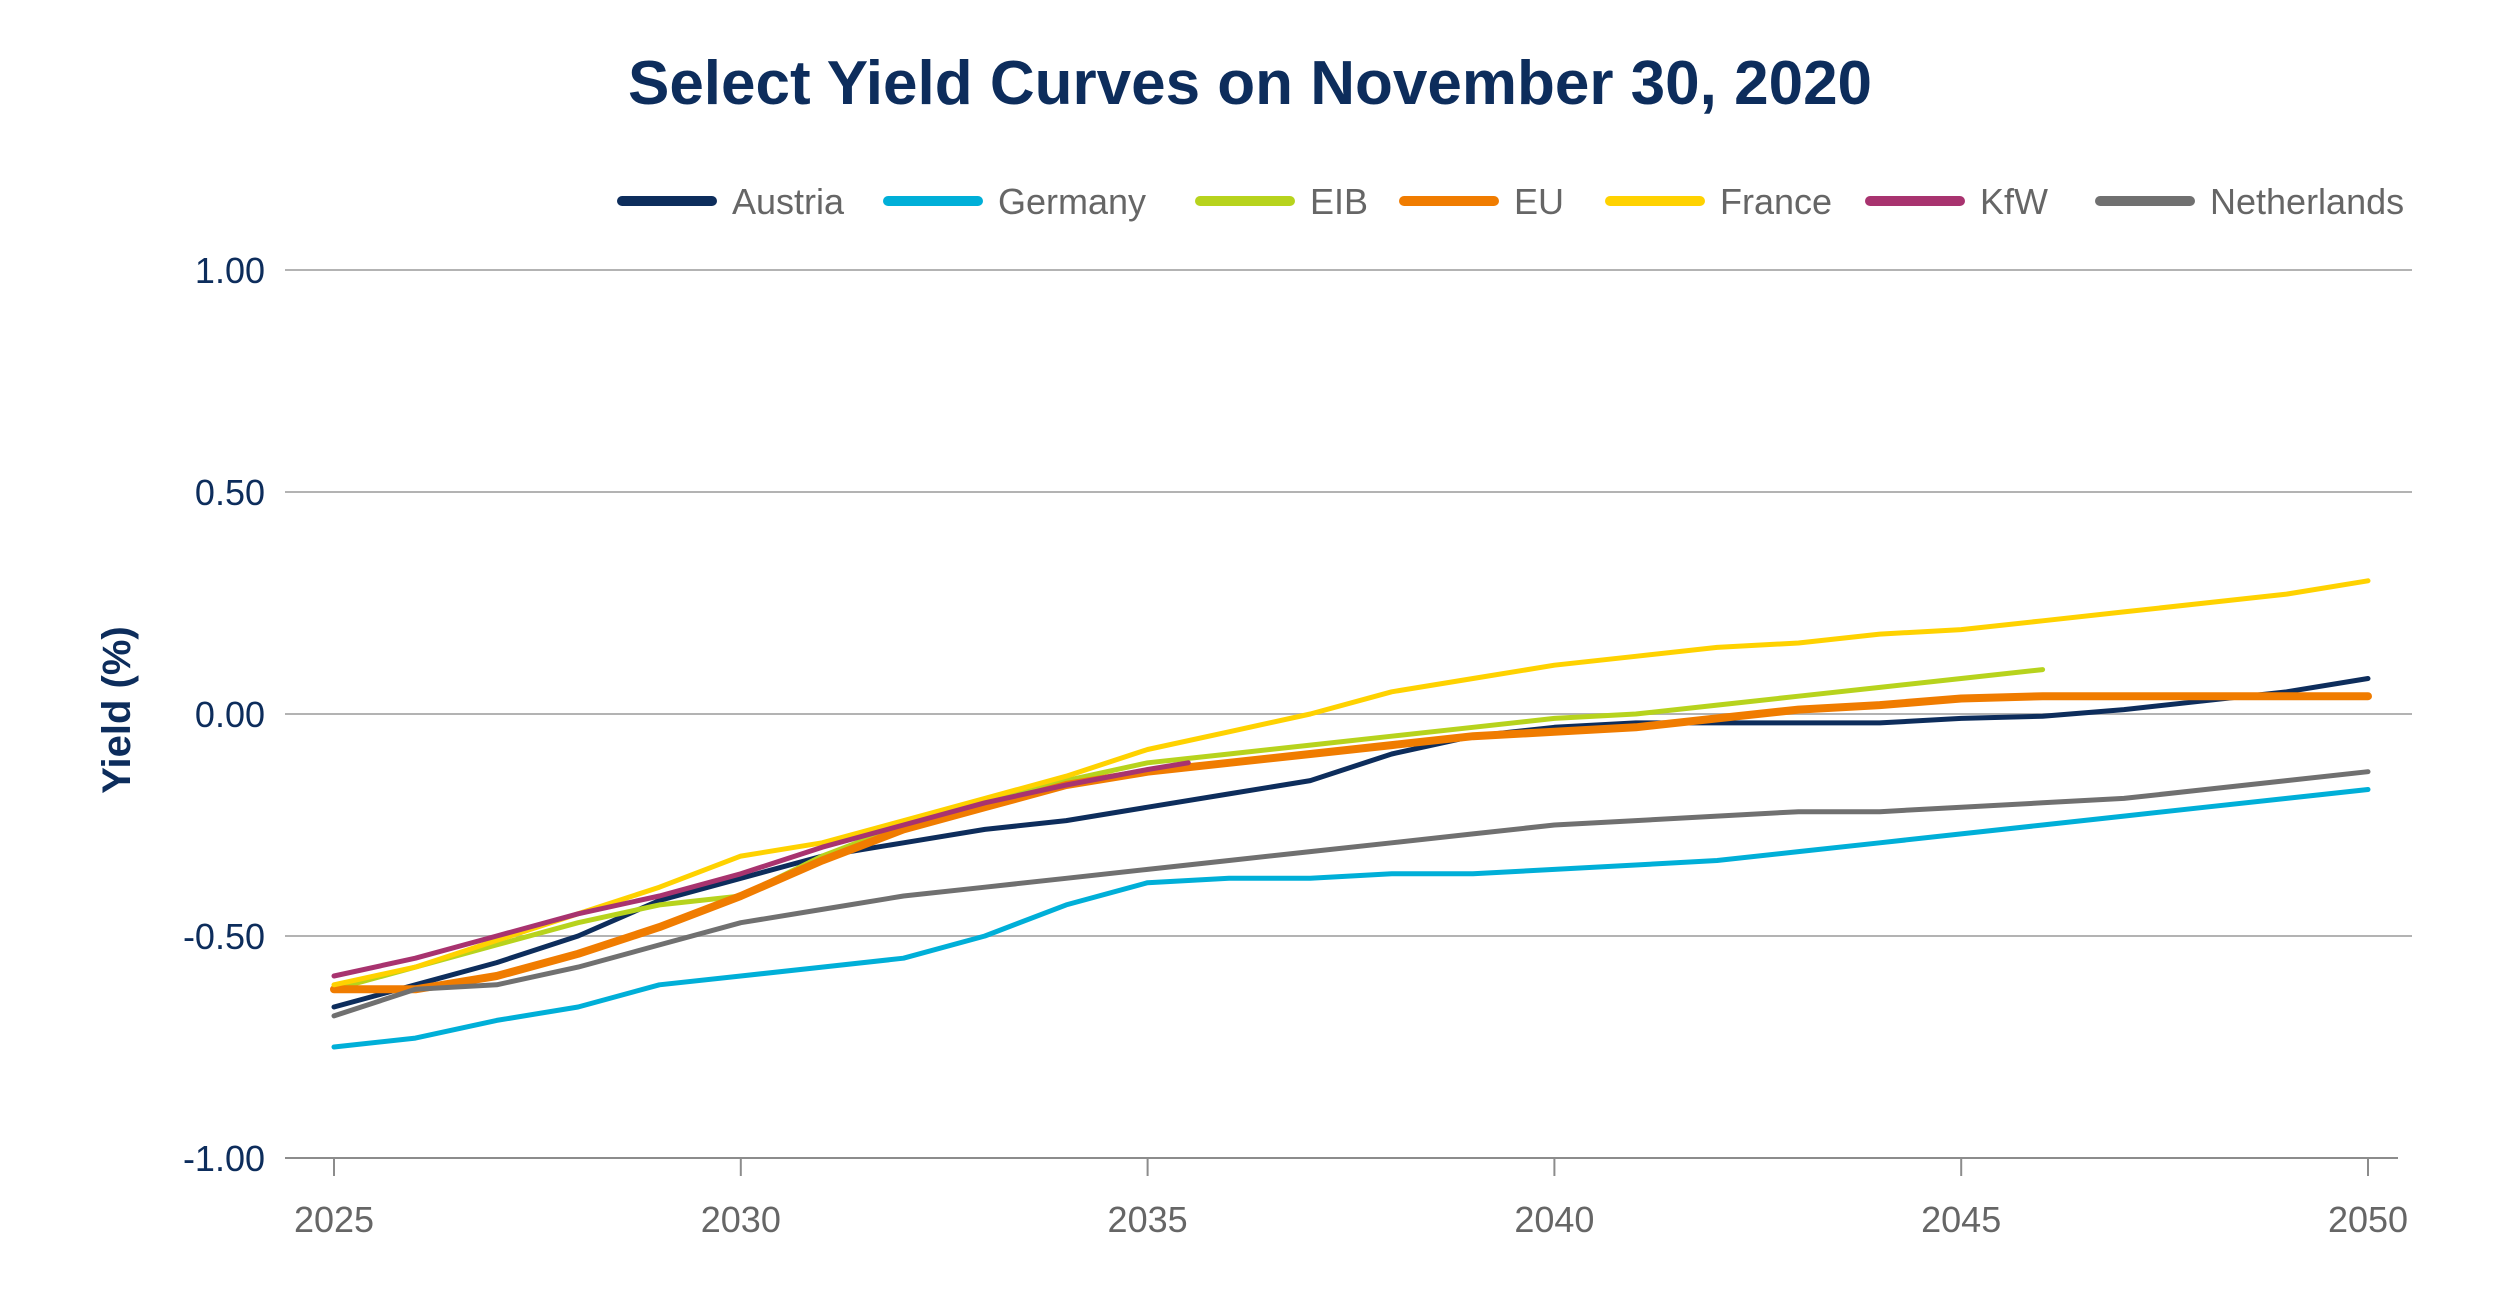 The height and width of the screenshot is (1292, 2501). What do you see at coordinates (761, 869) in the screenshot?
I see `series-line-kfw` at bounding box center [761, 869].